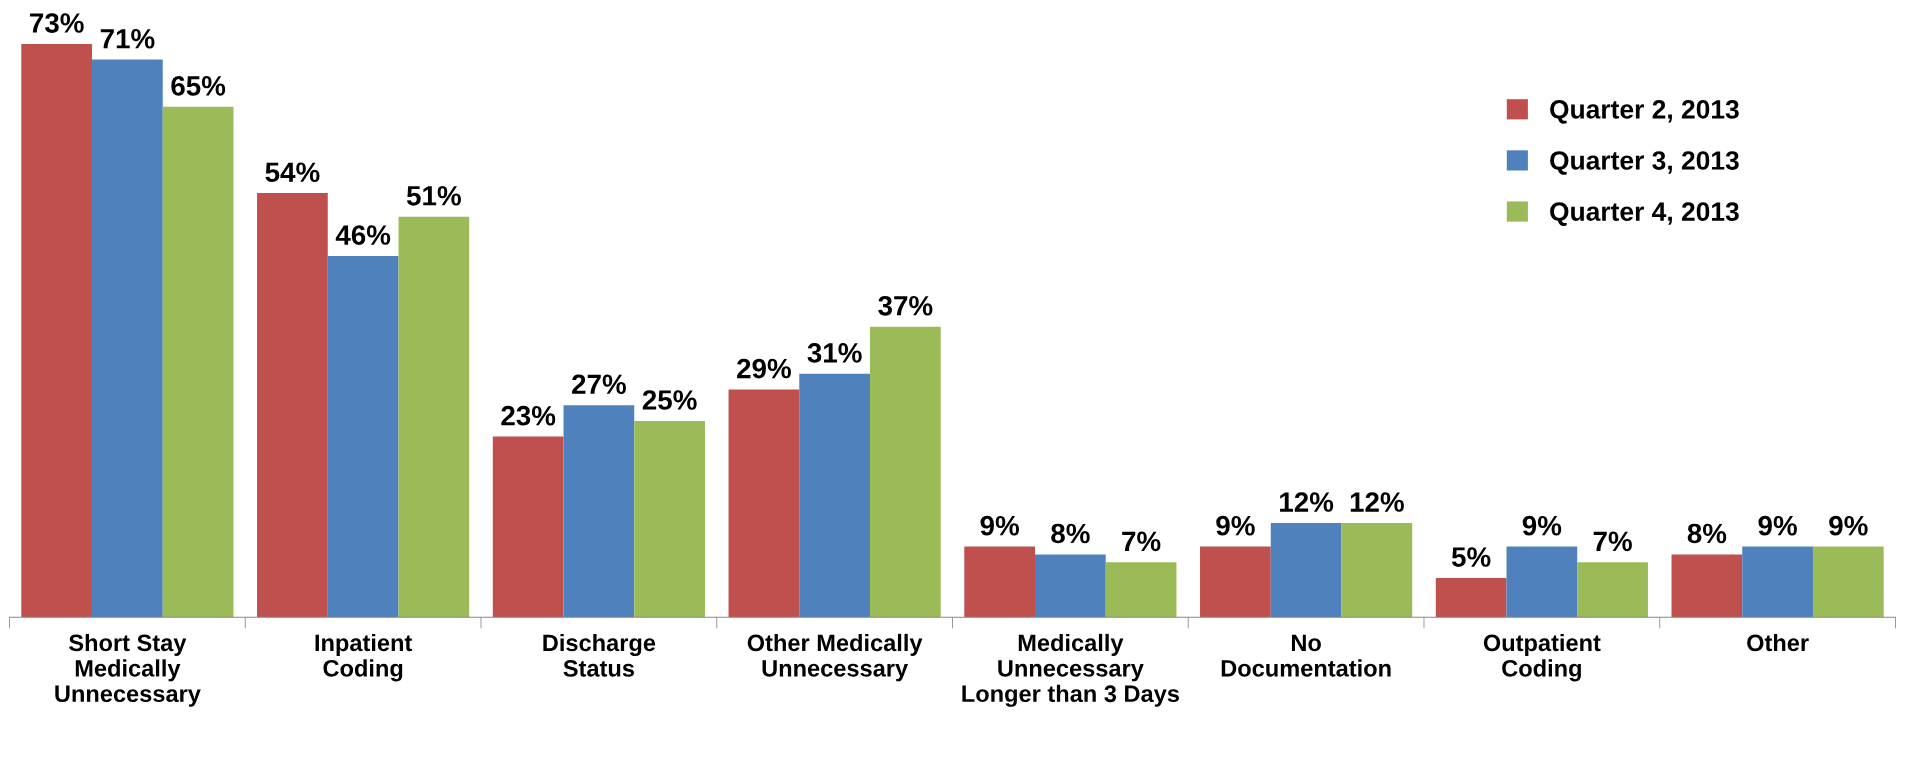 This screenshot has width=1905, height=762. Describe the element at coordinates (364, 657) in the screenshot. I see `x-tick-label: Inpatient Coding` at that location.